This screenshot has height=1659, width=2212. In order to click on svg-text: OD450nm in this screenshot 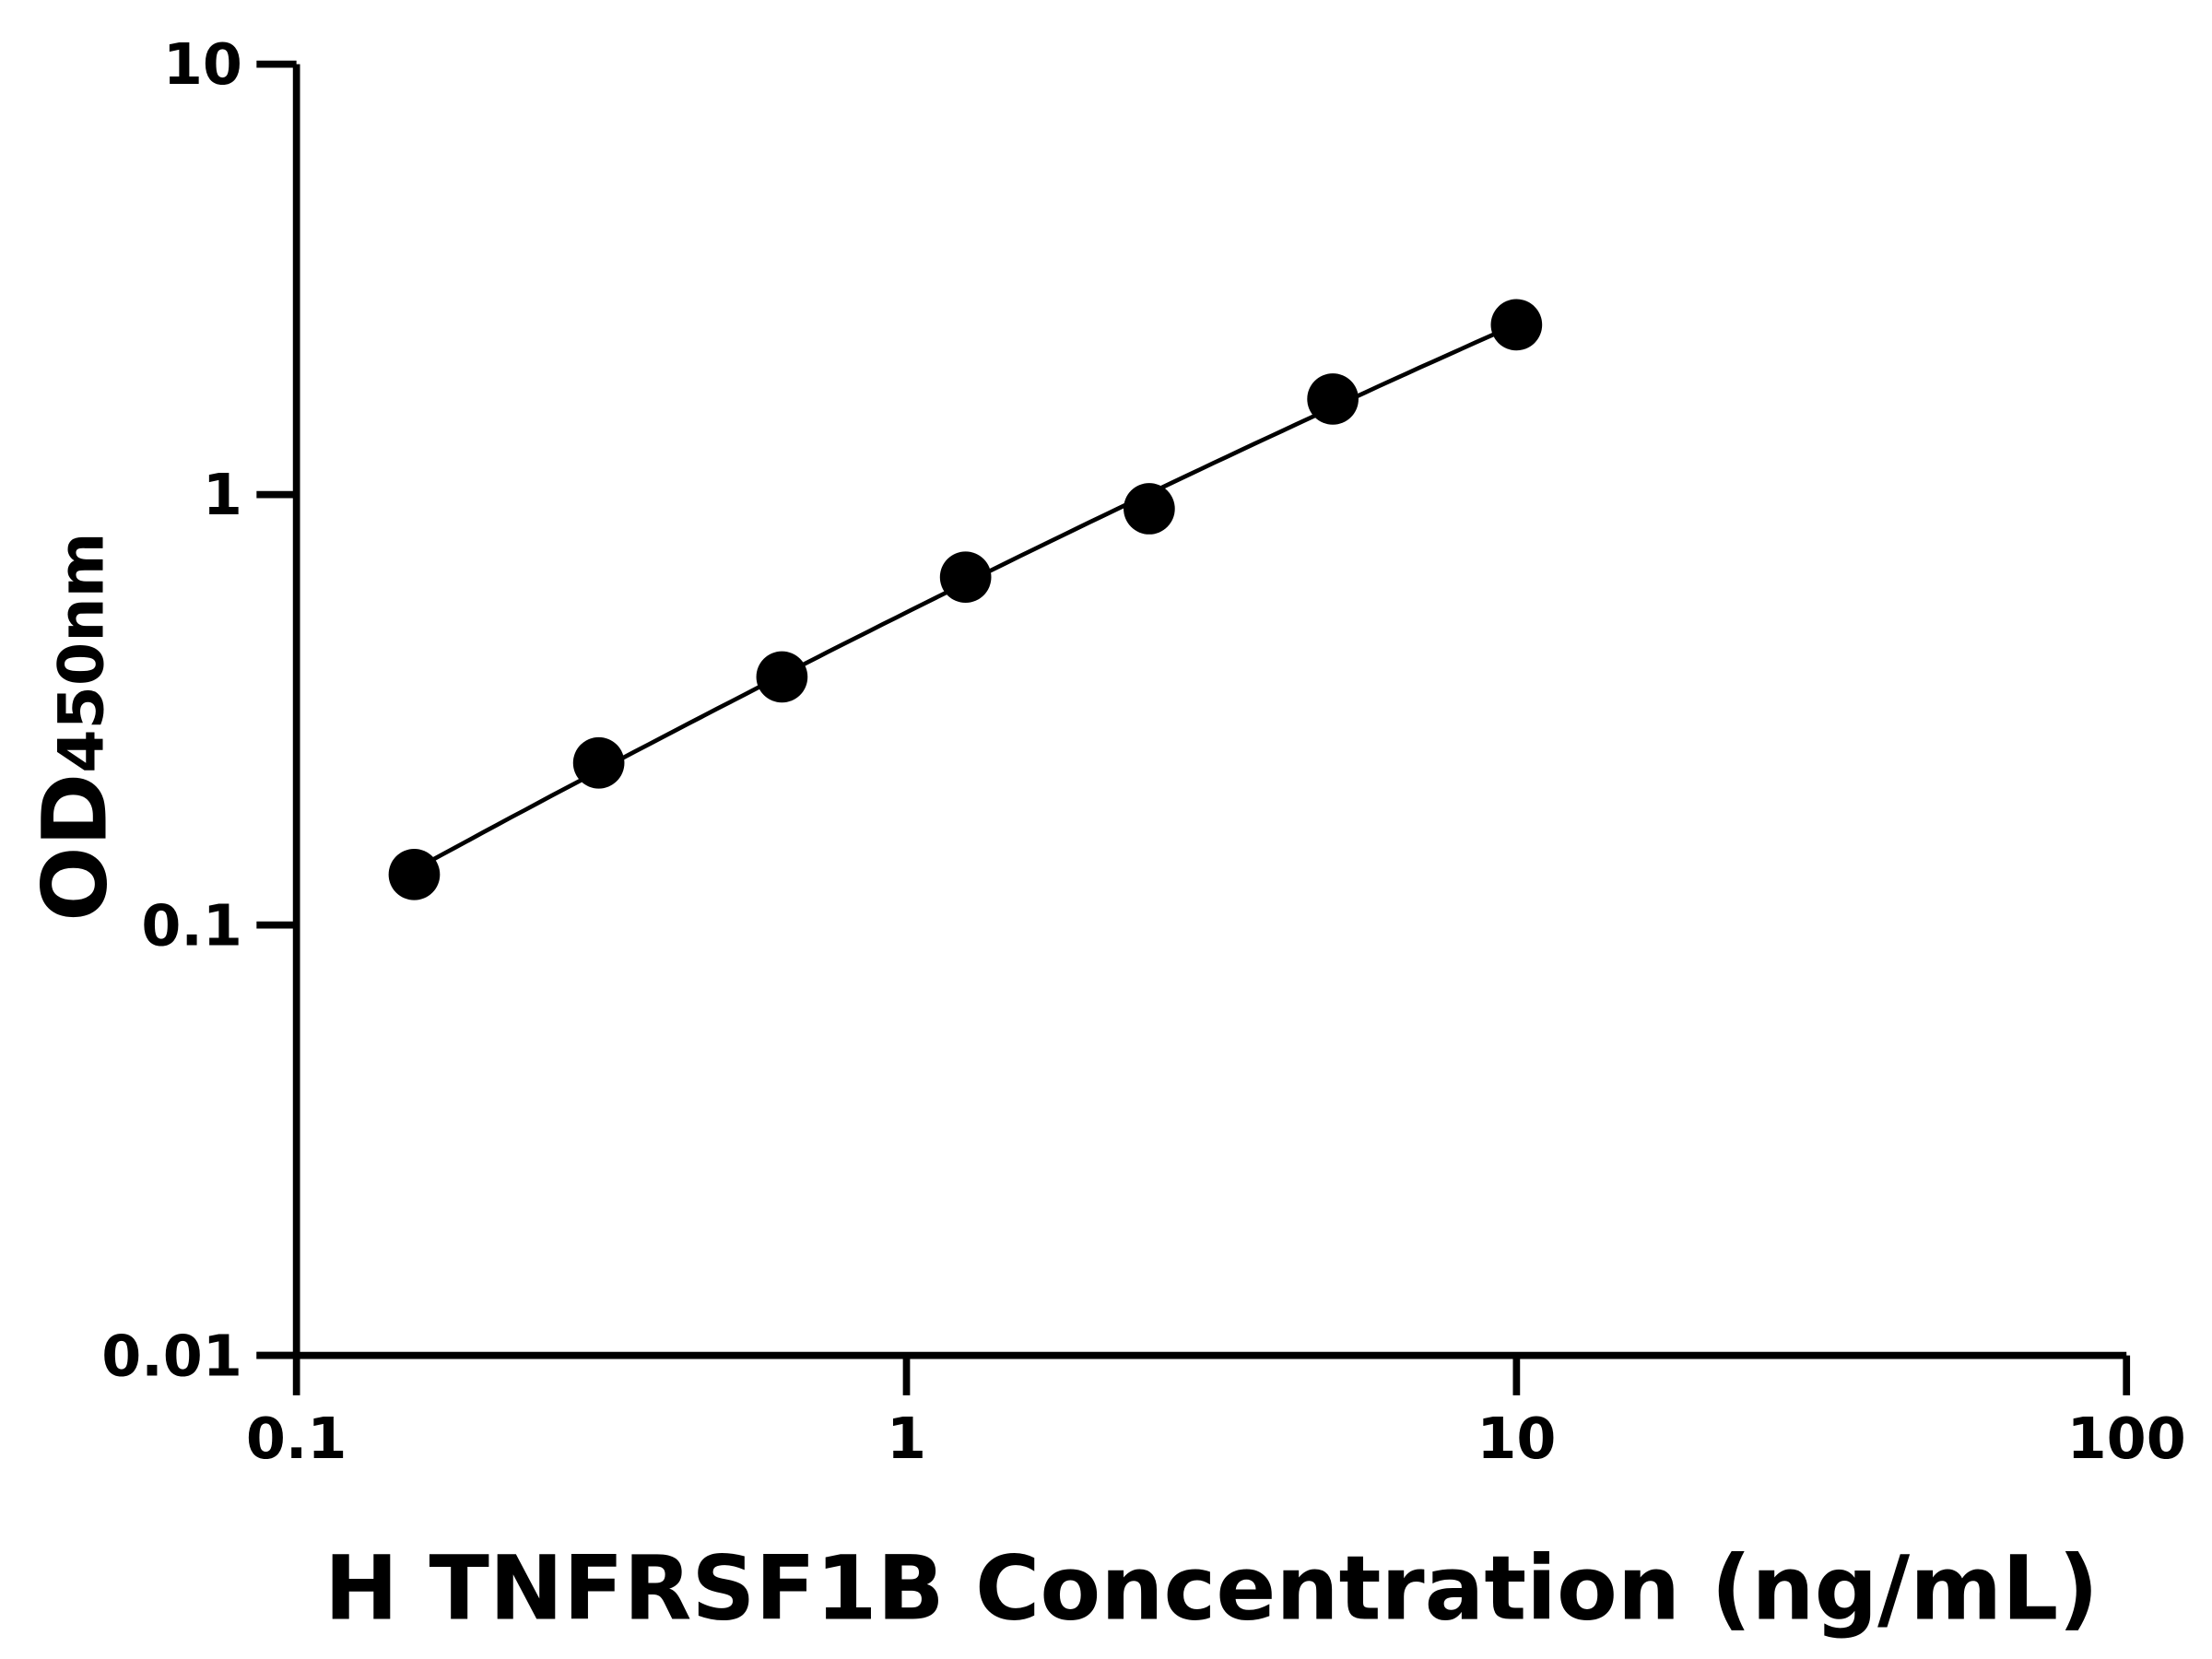, I will do `click(74, 726)`.